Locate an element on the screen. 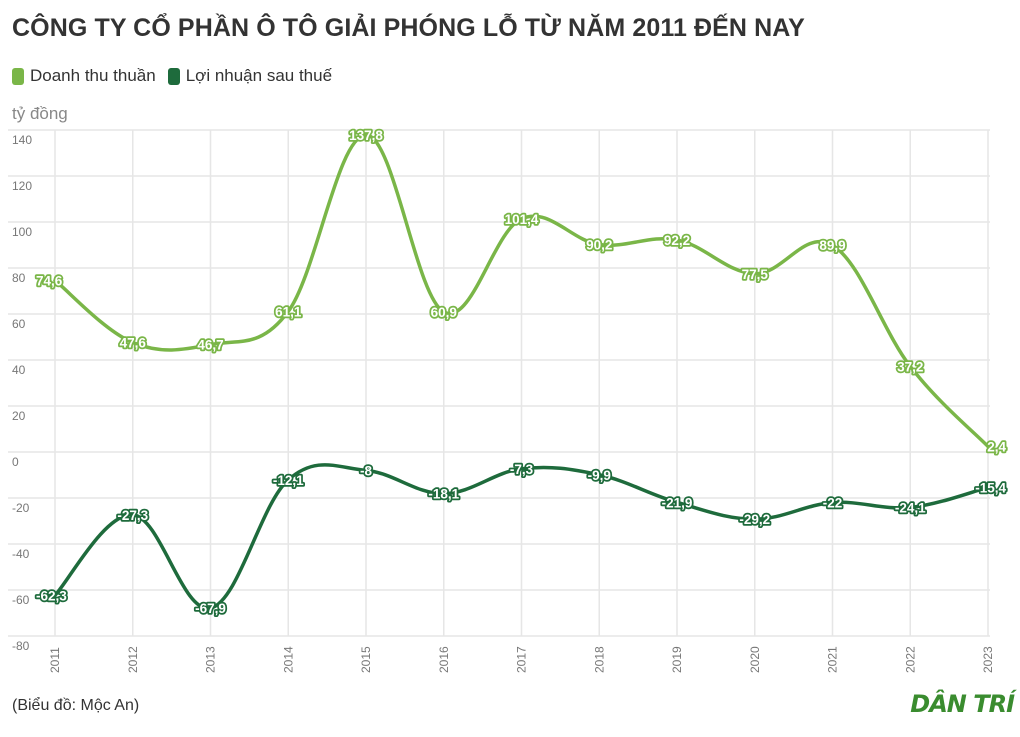 Image resolution: width=1020 pixels, height=737 pixels. y-tick-label: -80 is located at coordinates (21, 646).